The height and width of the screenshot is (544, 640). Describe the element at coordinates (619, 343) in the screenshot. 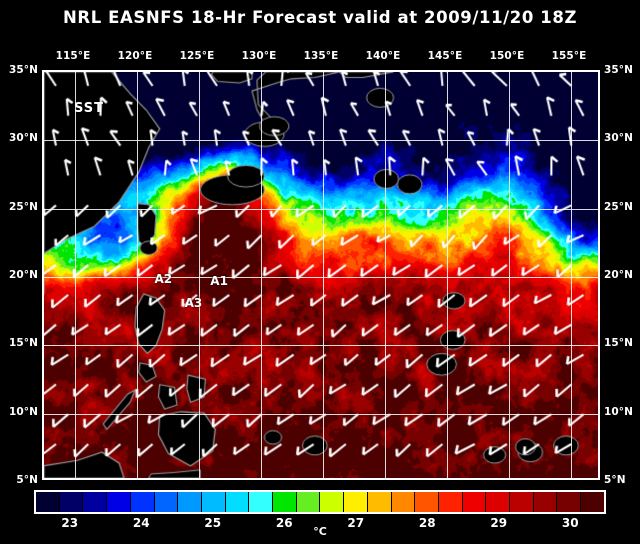

I see `lat-tick-right-15: 15°N` at that location.